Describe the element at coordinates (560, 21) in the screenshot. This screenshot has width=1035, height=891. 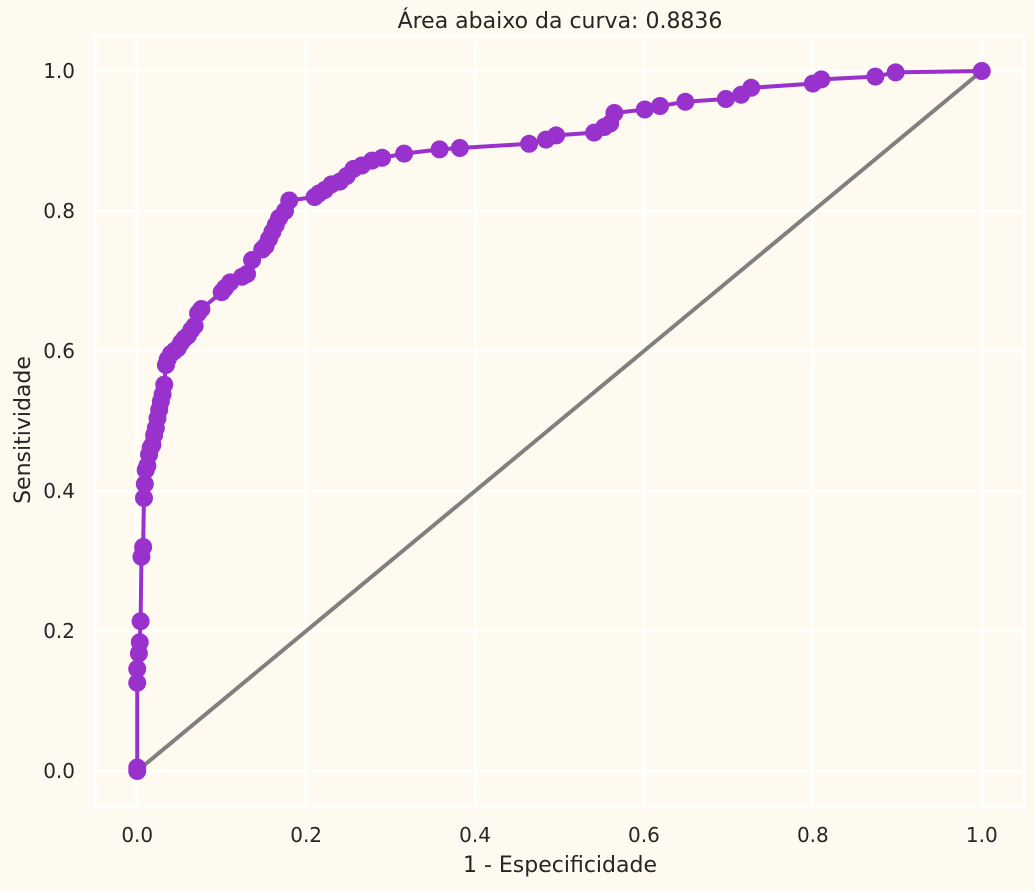
I see `chart-title: Área abaixo da curva: 0.8836` at that location.